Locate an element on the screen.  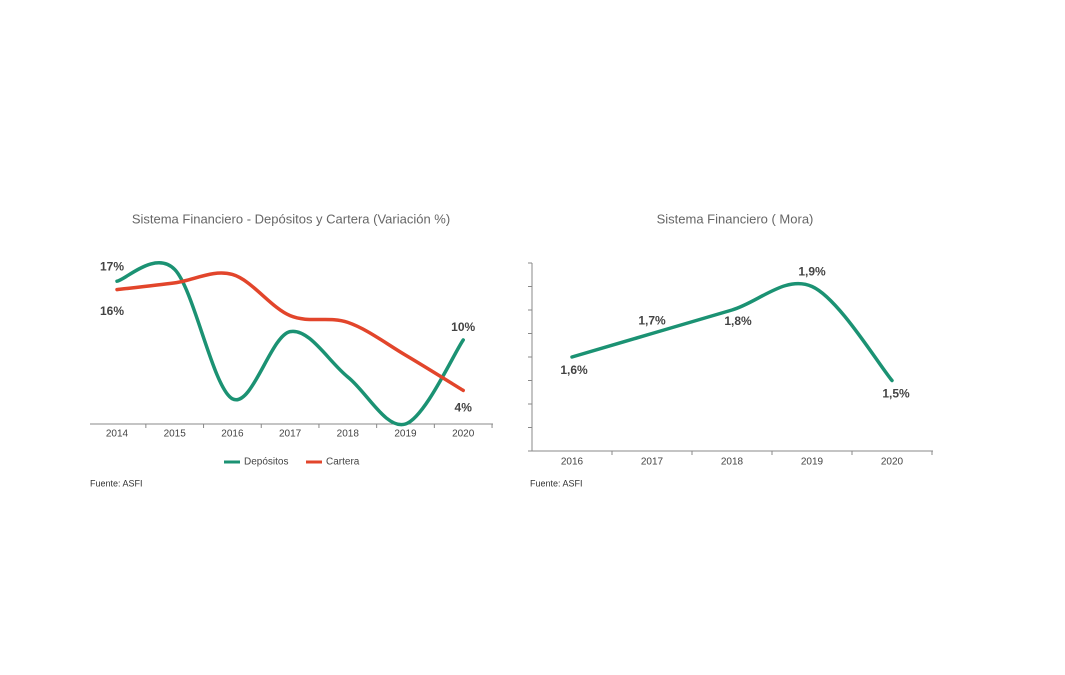
data-label: 1,7% is located at coordinates (652, 321).